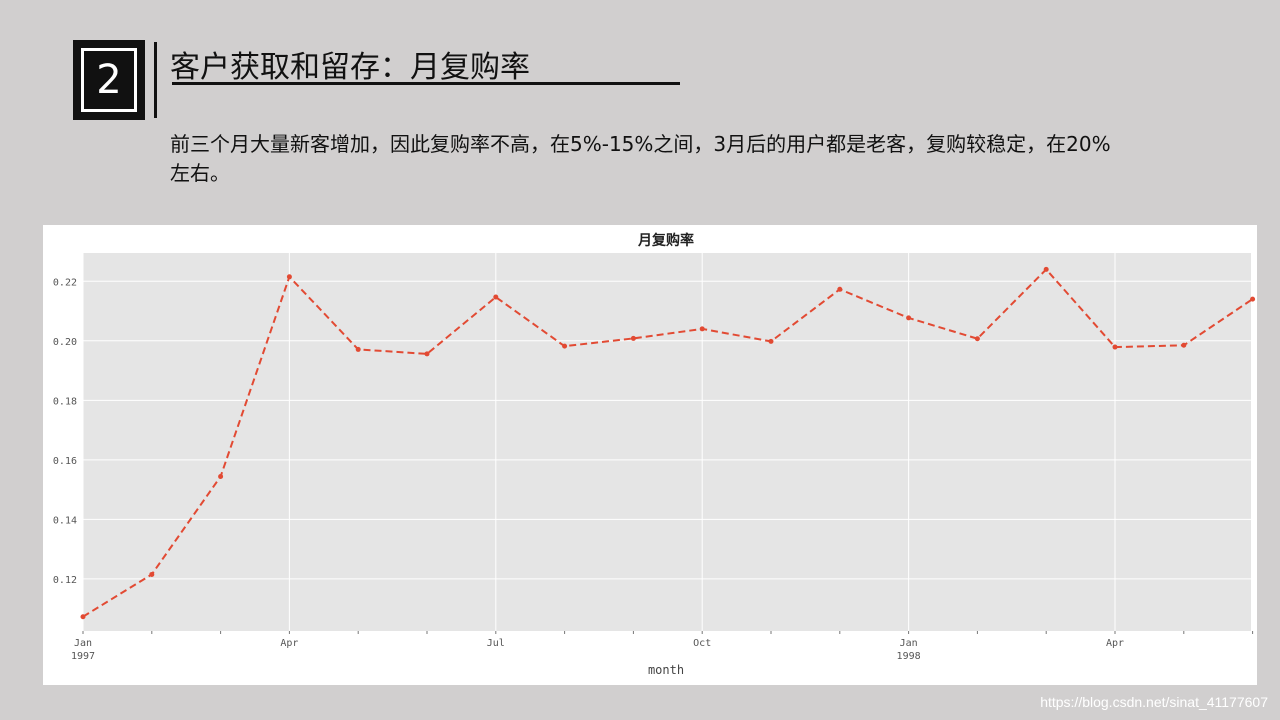 The width and height of the screenshot is (1280, 720). I want to click on slide-title: 客户获取和留存：月复购率, so click(350, 67).